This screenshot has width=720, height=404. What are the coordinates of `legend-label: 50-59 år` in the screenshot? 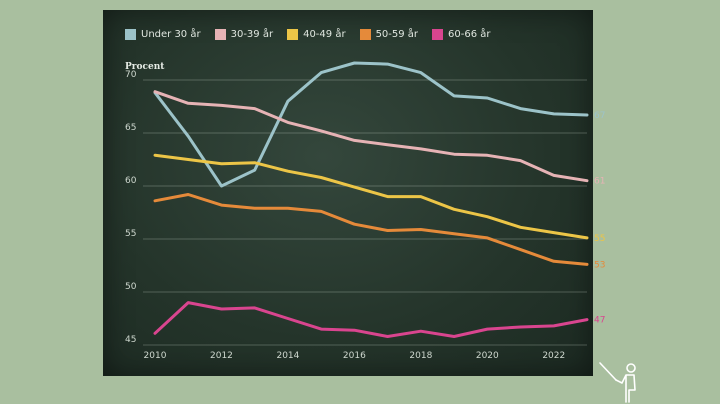 It's located at (397, 34).